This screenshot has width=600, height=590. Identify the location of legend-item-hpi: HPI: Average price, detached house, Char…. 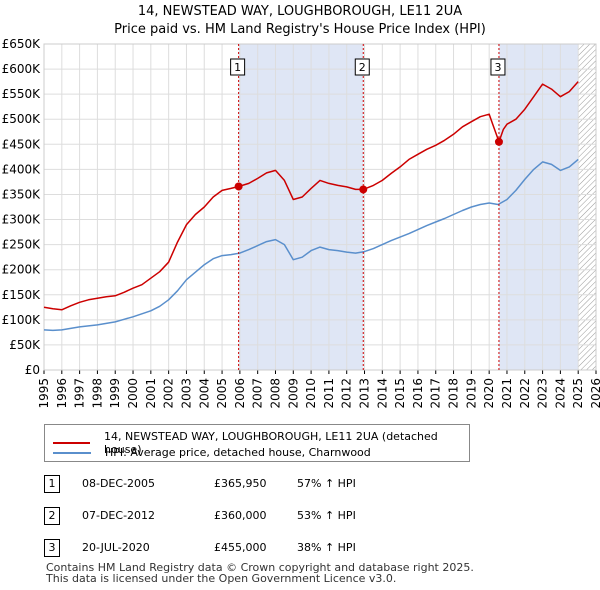
(212, 452).